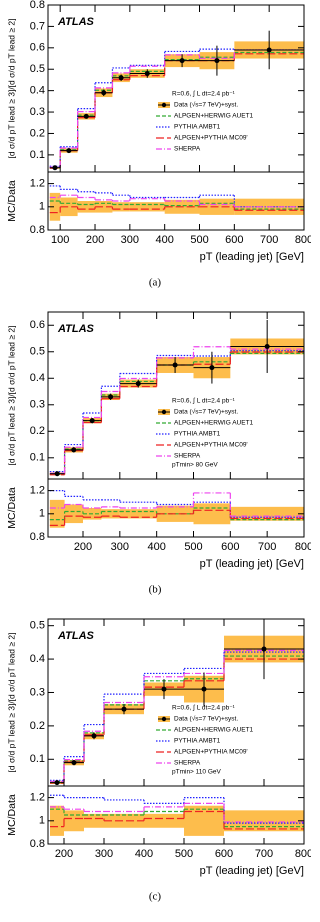 The width and height of the screenshot is (320, 922). I want to click on legend-label: ALPGEN+PYTHIA MC09', so click(211, 138).